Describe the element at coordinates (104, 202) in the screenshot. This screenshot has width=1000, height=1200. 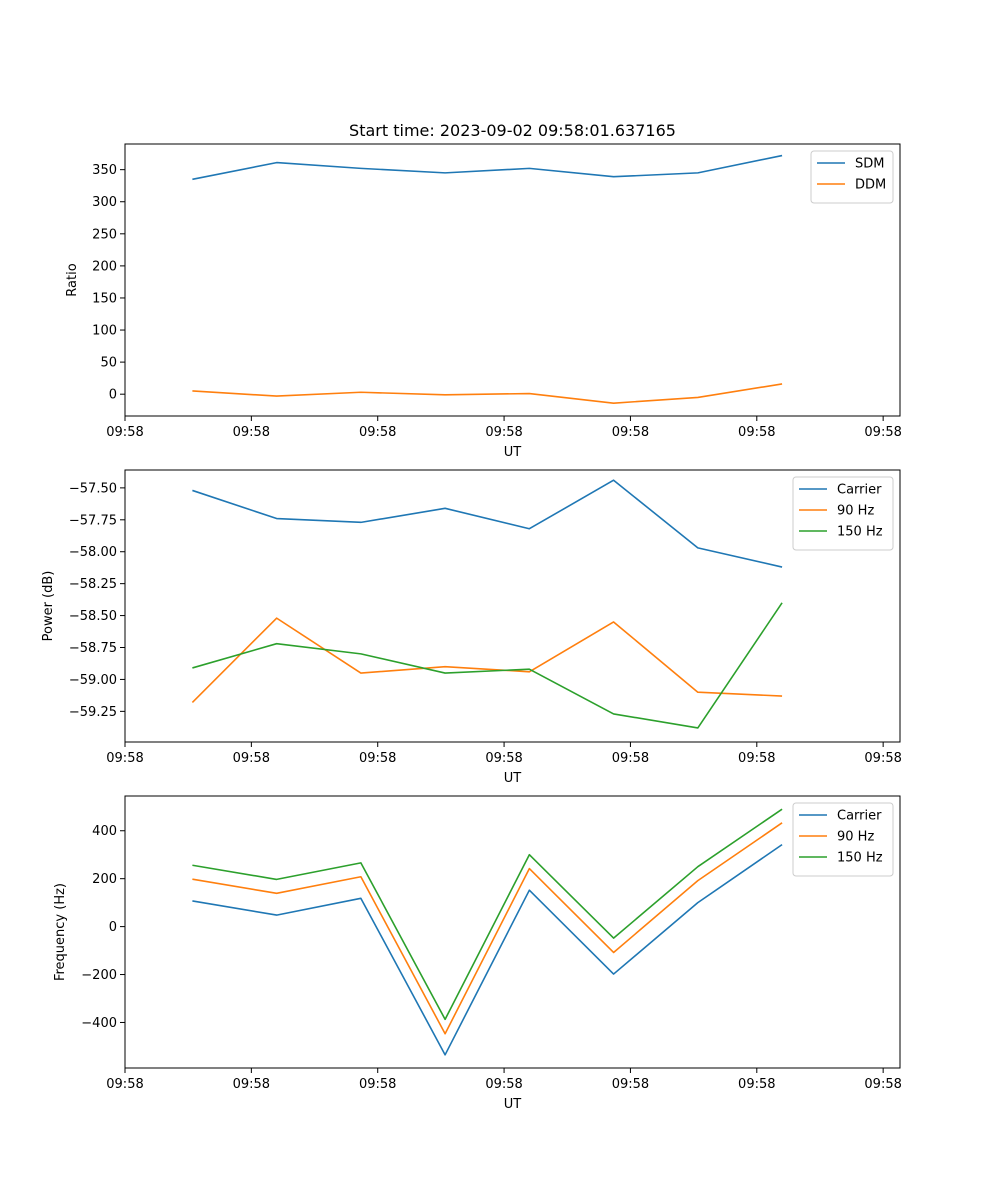
I see `y-tick-label: 300` at that location.